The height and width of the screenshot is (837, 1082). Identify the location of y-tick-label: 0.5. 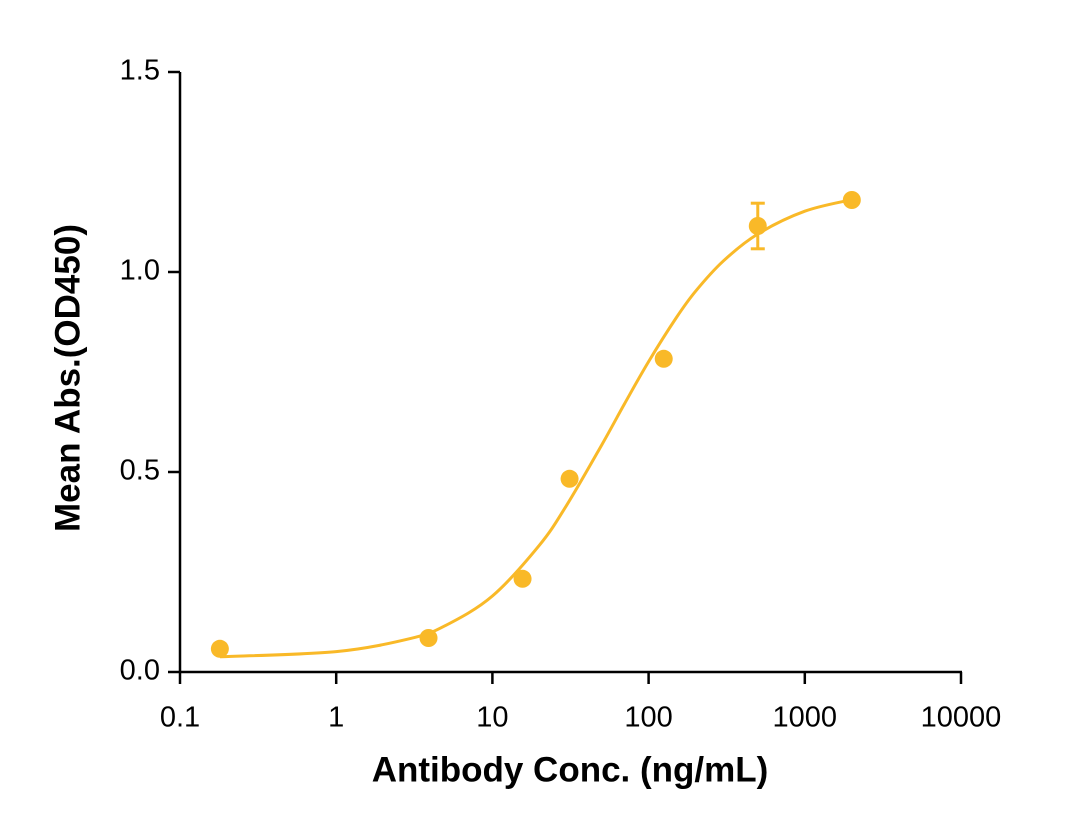
(140, 471).